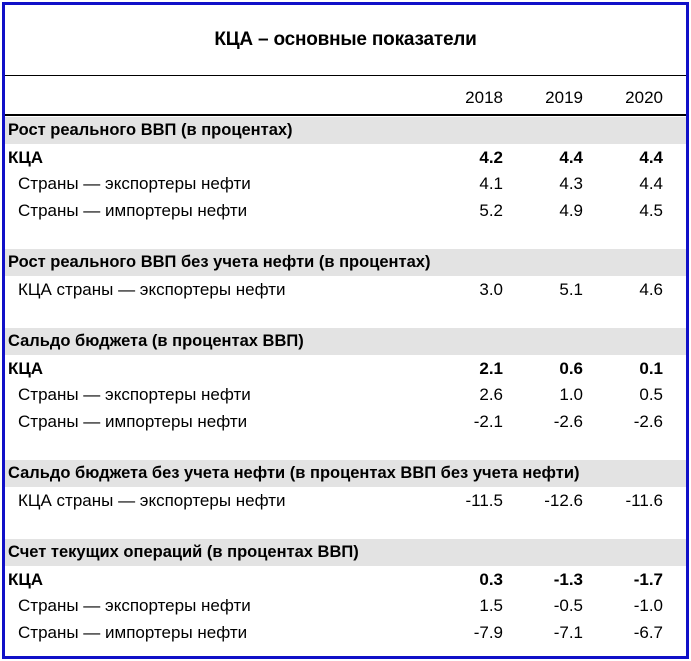 The image size is (691, 661). Describe the element at coordinates (345, 95) in the screenshot. I see `year-header-row: 2018 2019 2020` at that location.